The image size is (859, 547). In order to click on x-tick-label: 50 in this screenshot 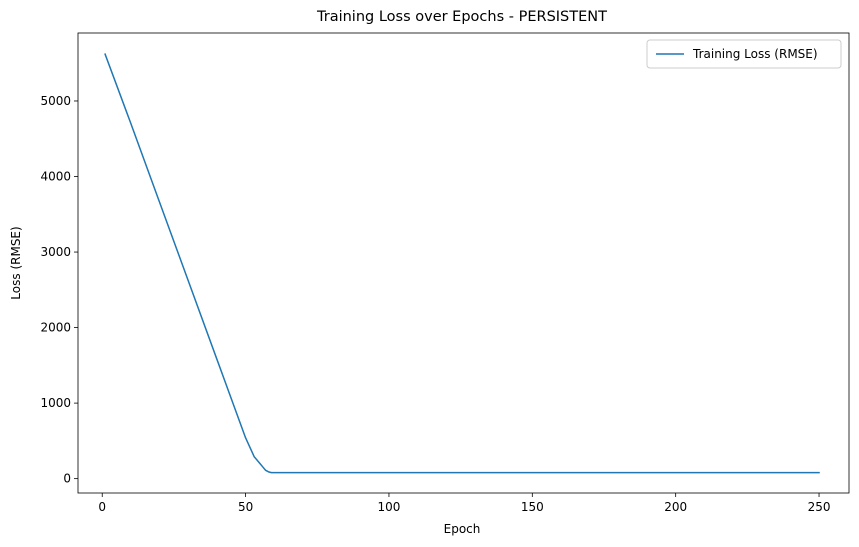, I will do `click(245, 507)`.